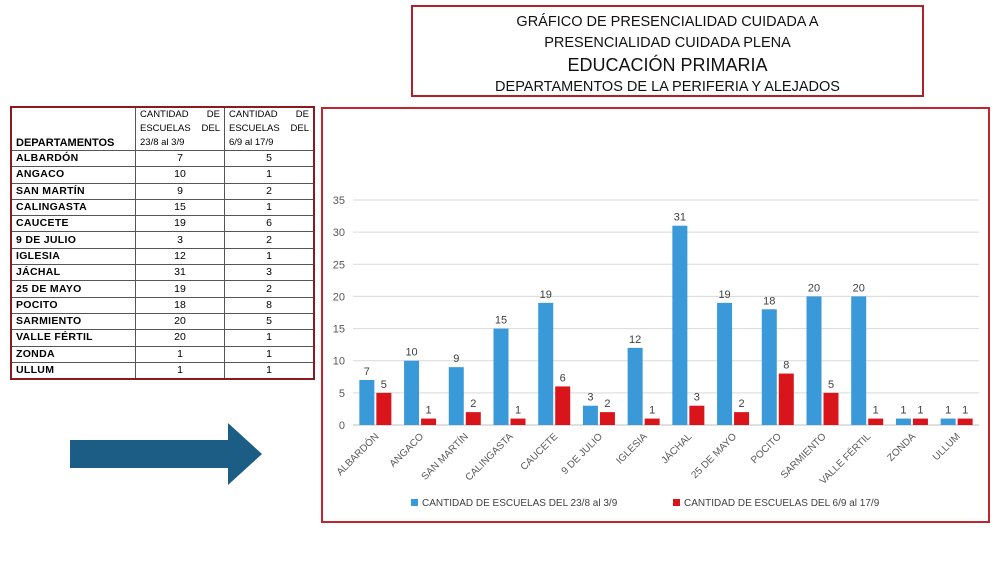 Image resolution: width=1000 pixels, height=563 pixels. What do you see at coordinates (563, 378) in the screenshot?
I see `data-label: 6` at bounding box center [563, 378].